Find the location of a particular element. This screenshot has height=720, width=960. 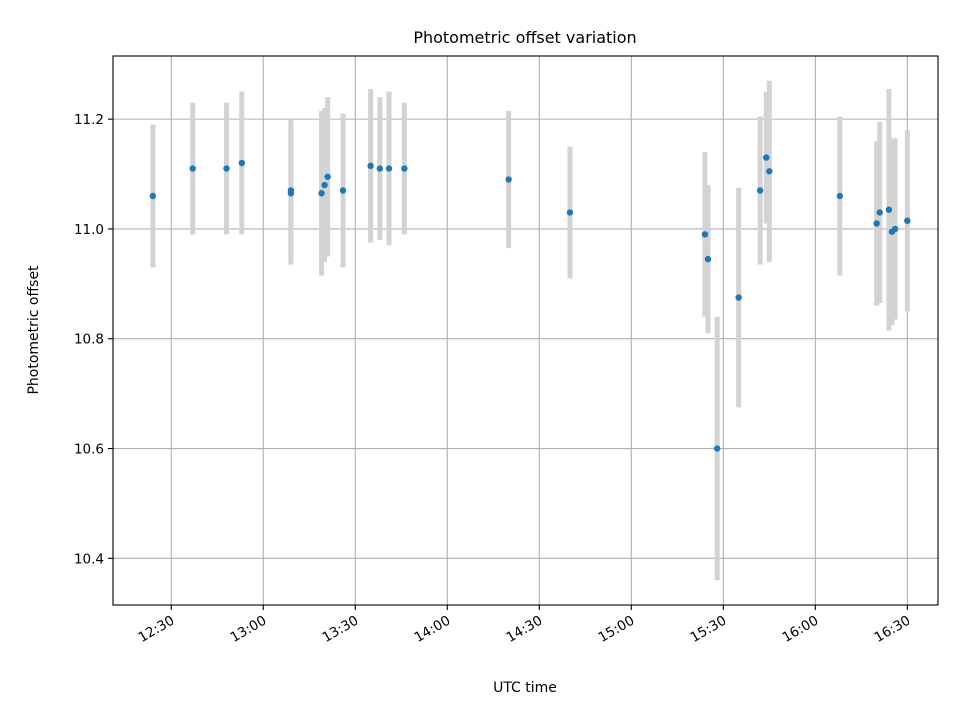

x-tick-label: 14:30 is located at coordinates (525, 629).